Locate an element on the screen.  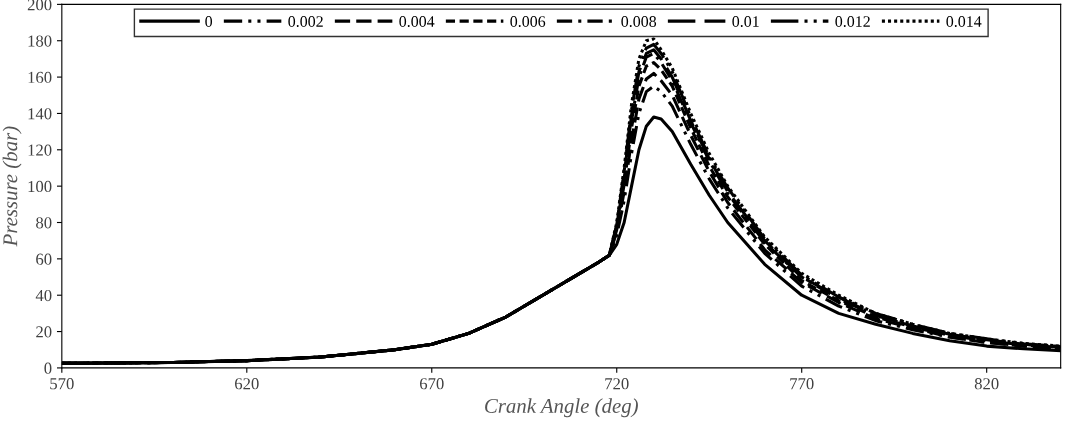
legend-label: 0.01 is located at coordinates (745, 21).